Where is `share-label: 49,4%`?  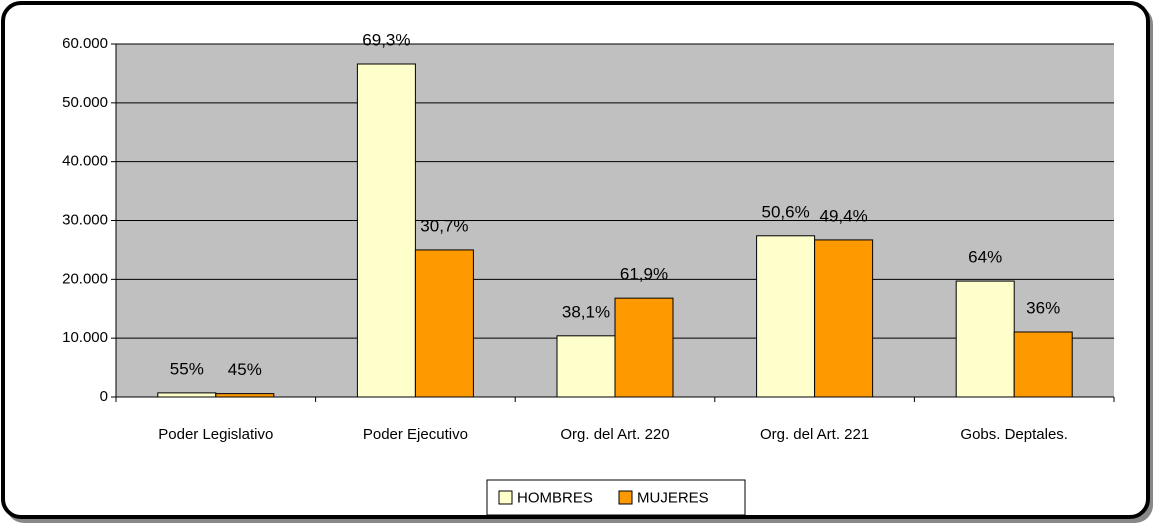 share-label: 49,4% is located at coordinates (843, 215).